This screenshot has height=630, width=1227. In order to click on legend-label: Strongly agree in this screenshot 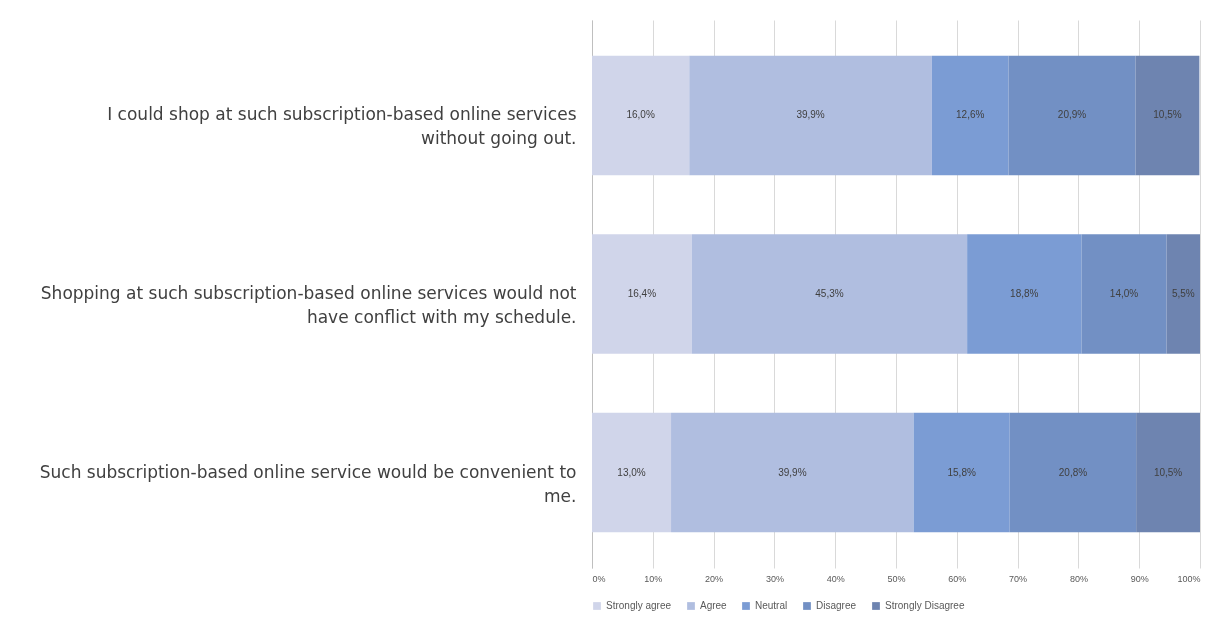, I will do `click(639, 605)`.